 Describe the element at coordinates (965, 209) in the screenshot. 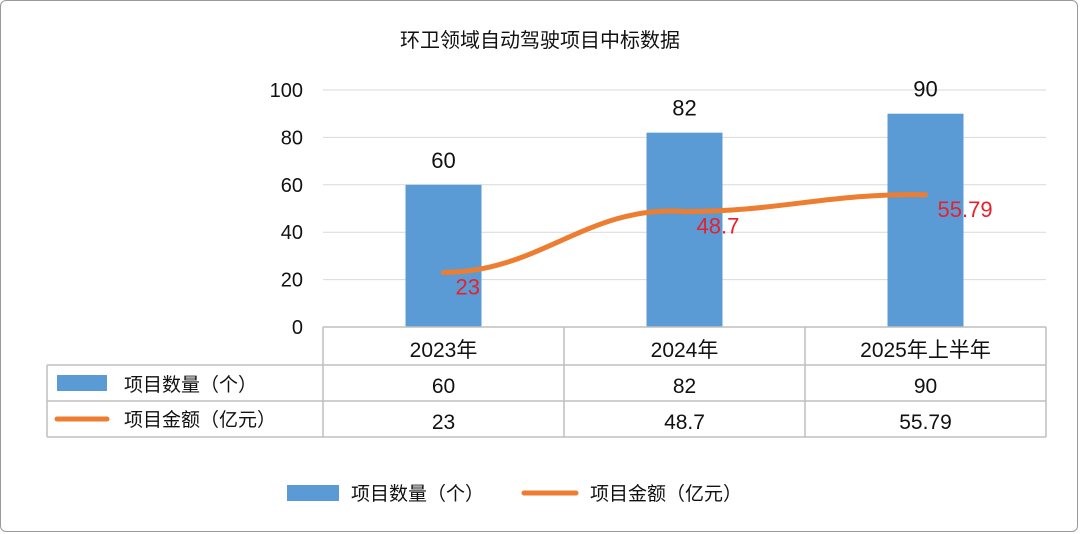

I see `line-data-label: 55.79` at that location.